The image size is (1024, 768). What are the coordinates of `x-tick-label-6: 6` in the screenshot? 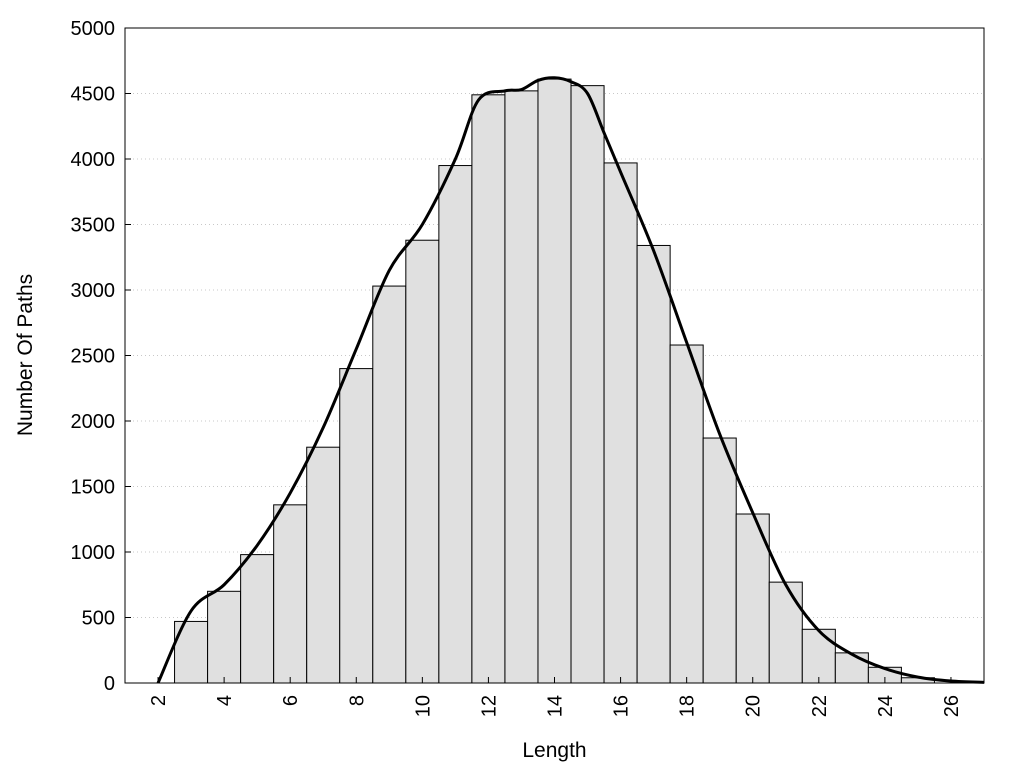 It's located at (291, 700).